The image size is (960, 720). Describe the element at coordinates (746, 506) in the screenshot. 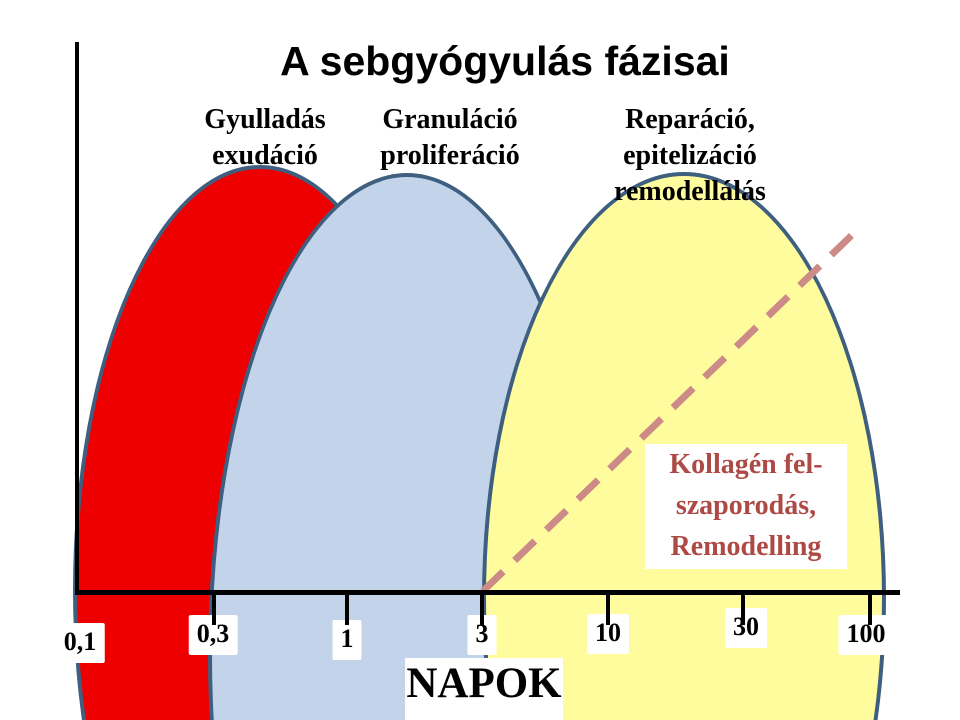

I see `collagen-annotation: Kollagén fel- szaporodás, Remodelling` at that location.